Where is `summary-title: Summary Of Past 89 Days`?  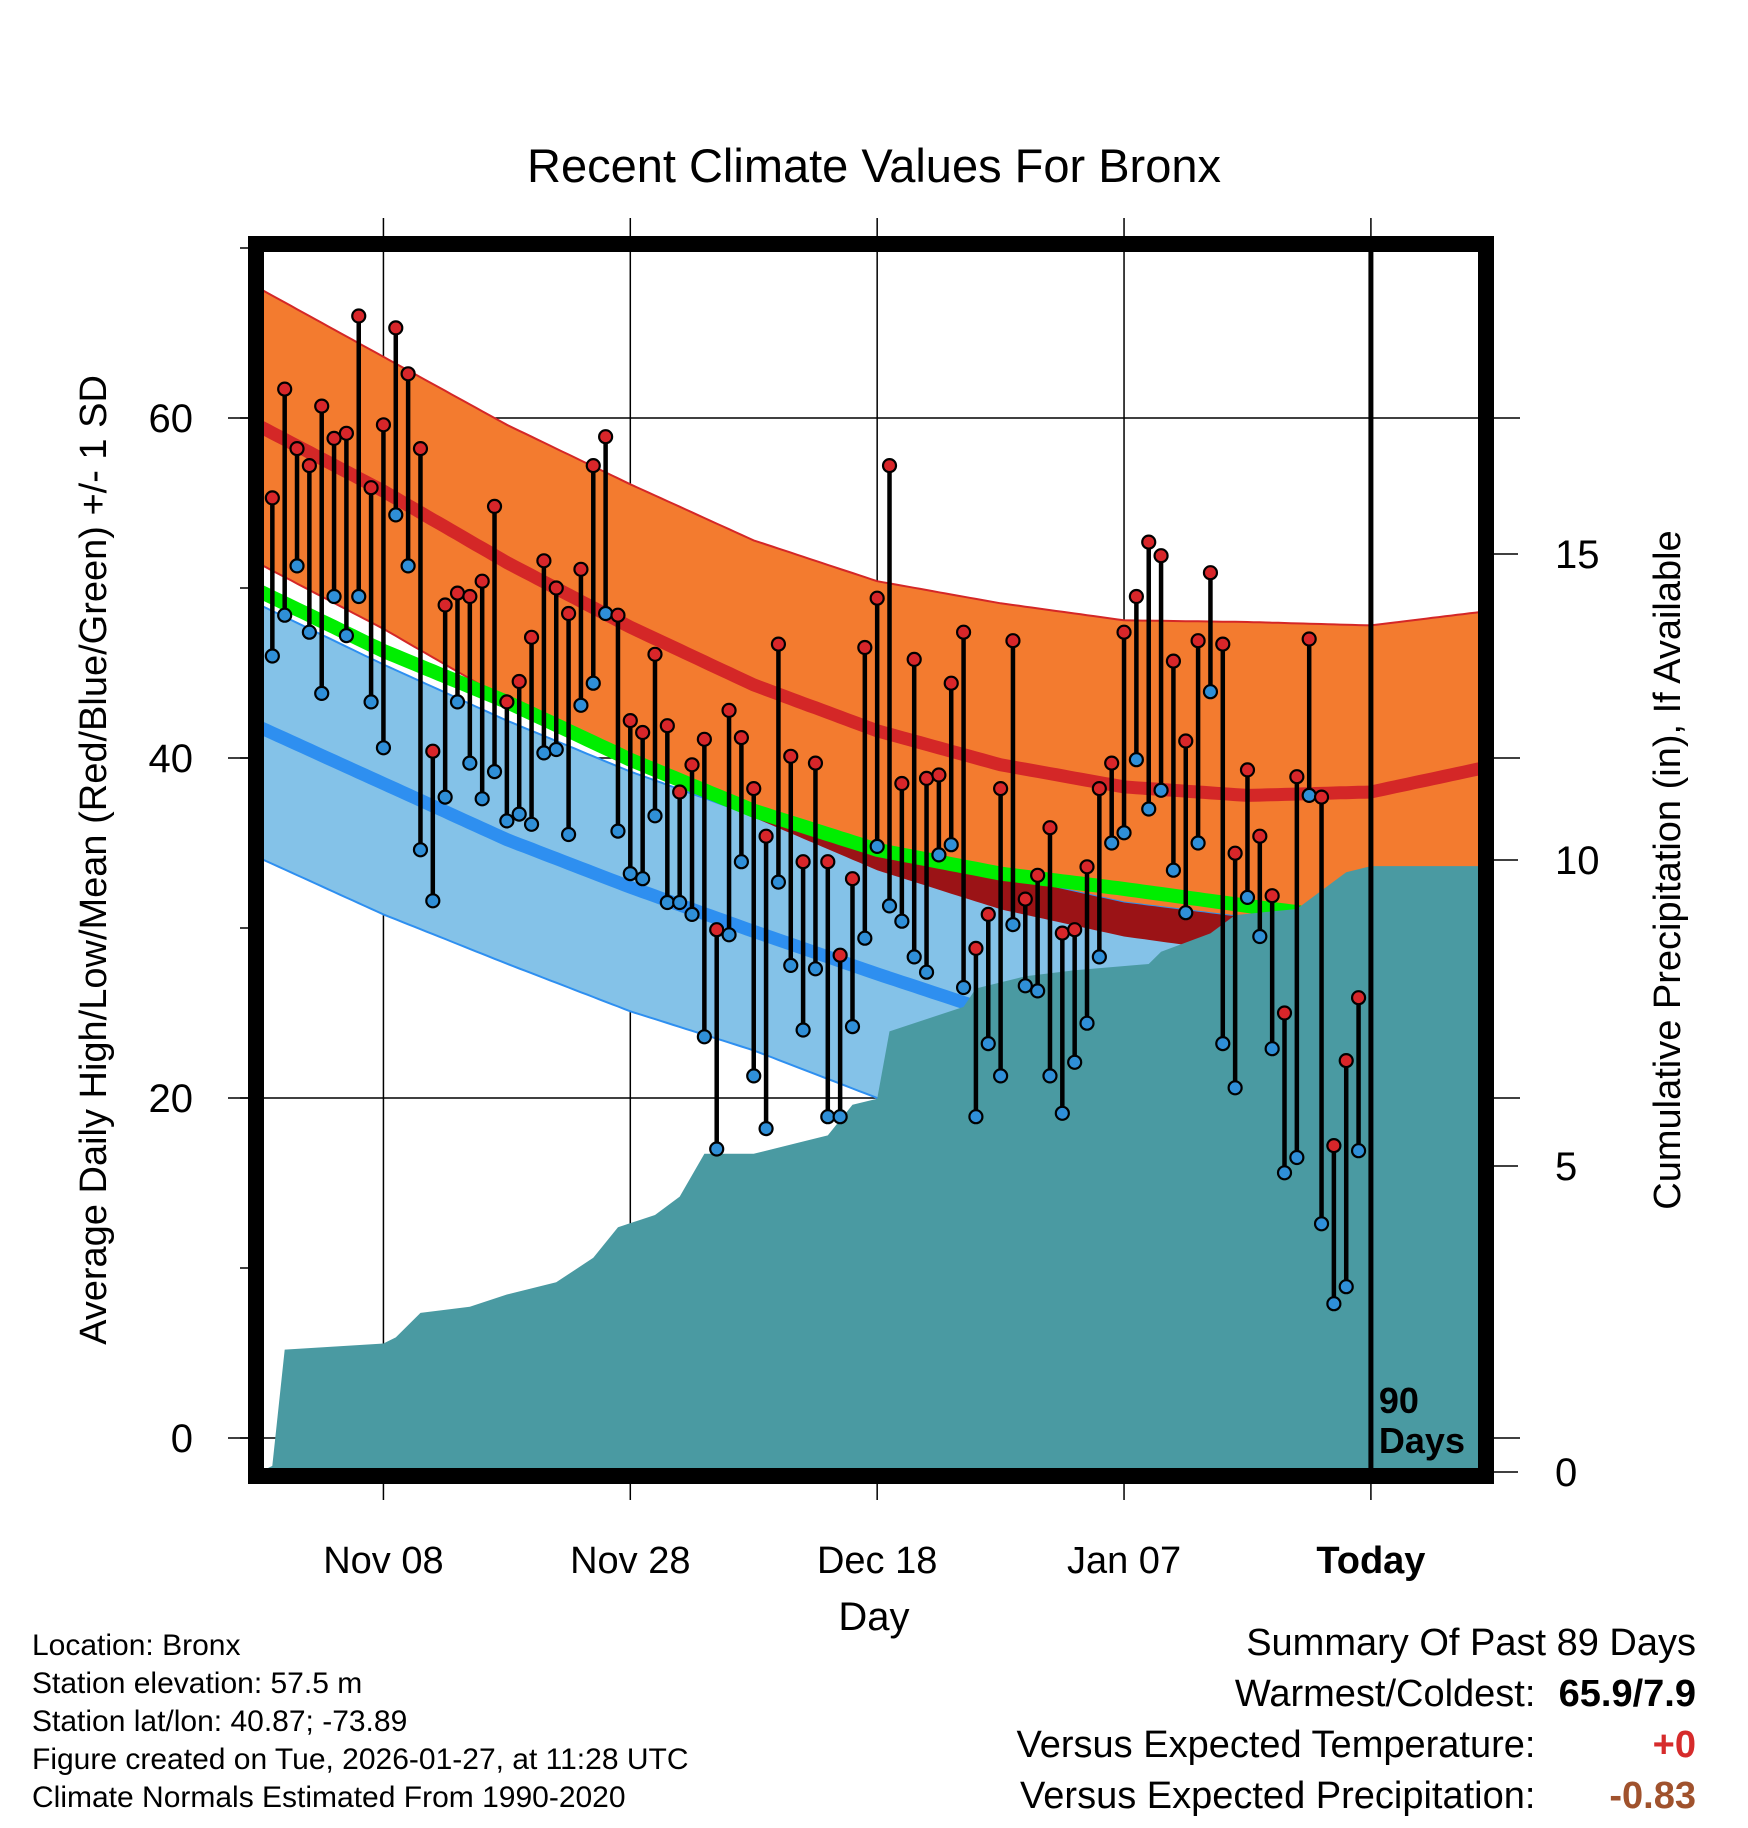 summary-title: Summary Of Past 89 Days is located at coordinates (1471, 1643).